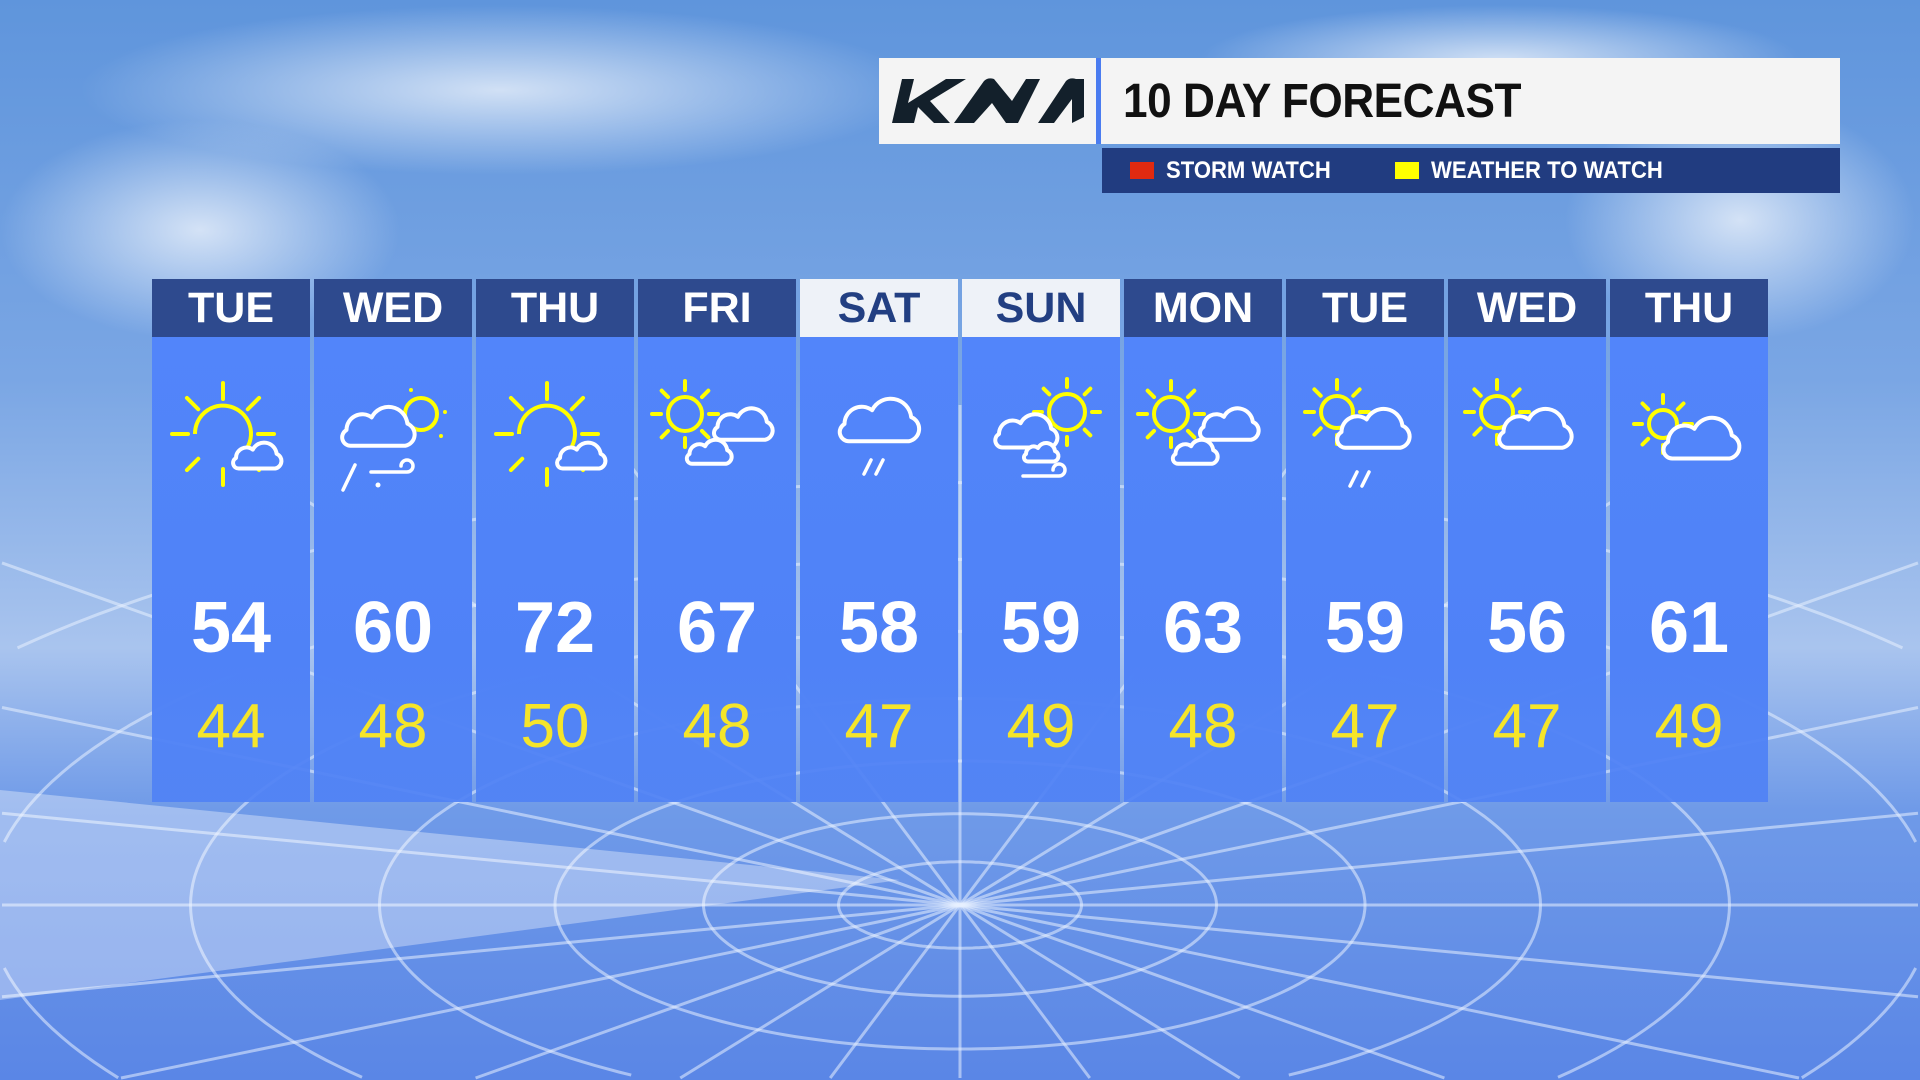 The height and width of the screenshot is (1080, 1920). I want to click on day-column: SAT 58 47, so click(879, 540).